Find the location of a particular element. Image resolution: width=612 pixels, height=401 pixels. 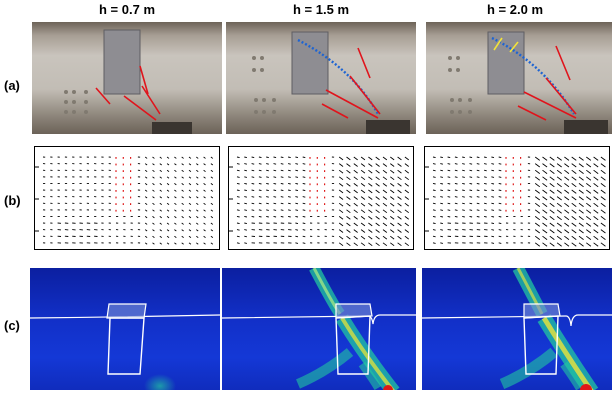

row-label-a: (a) is located at coordinates (12, 85).